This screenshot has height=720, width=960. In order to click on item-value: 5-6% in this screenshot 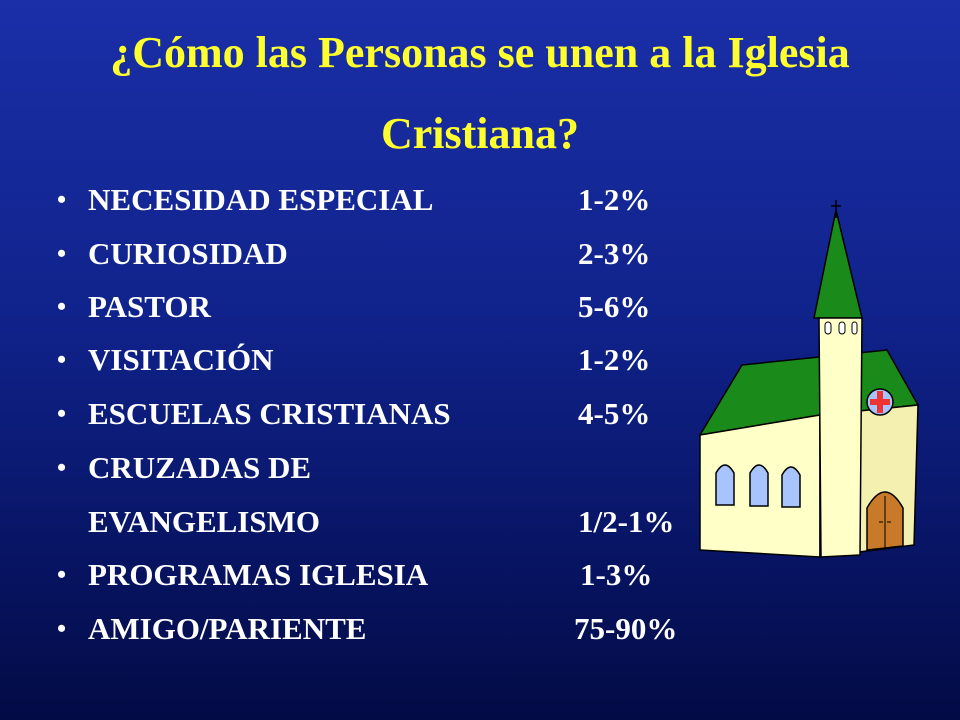, I will do `click(614, 306)`.